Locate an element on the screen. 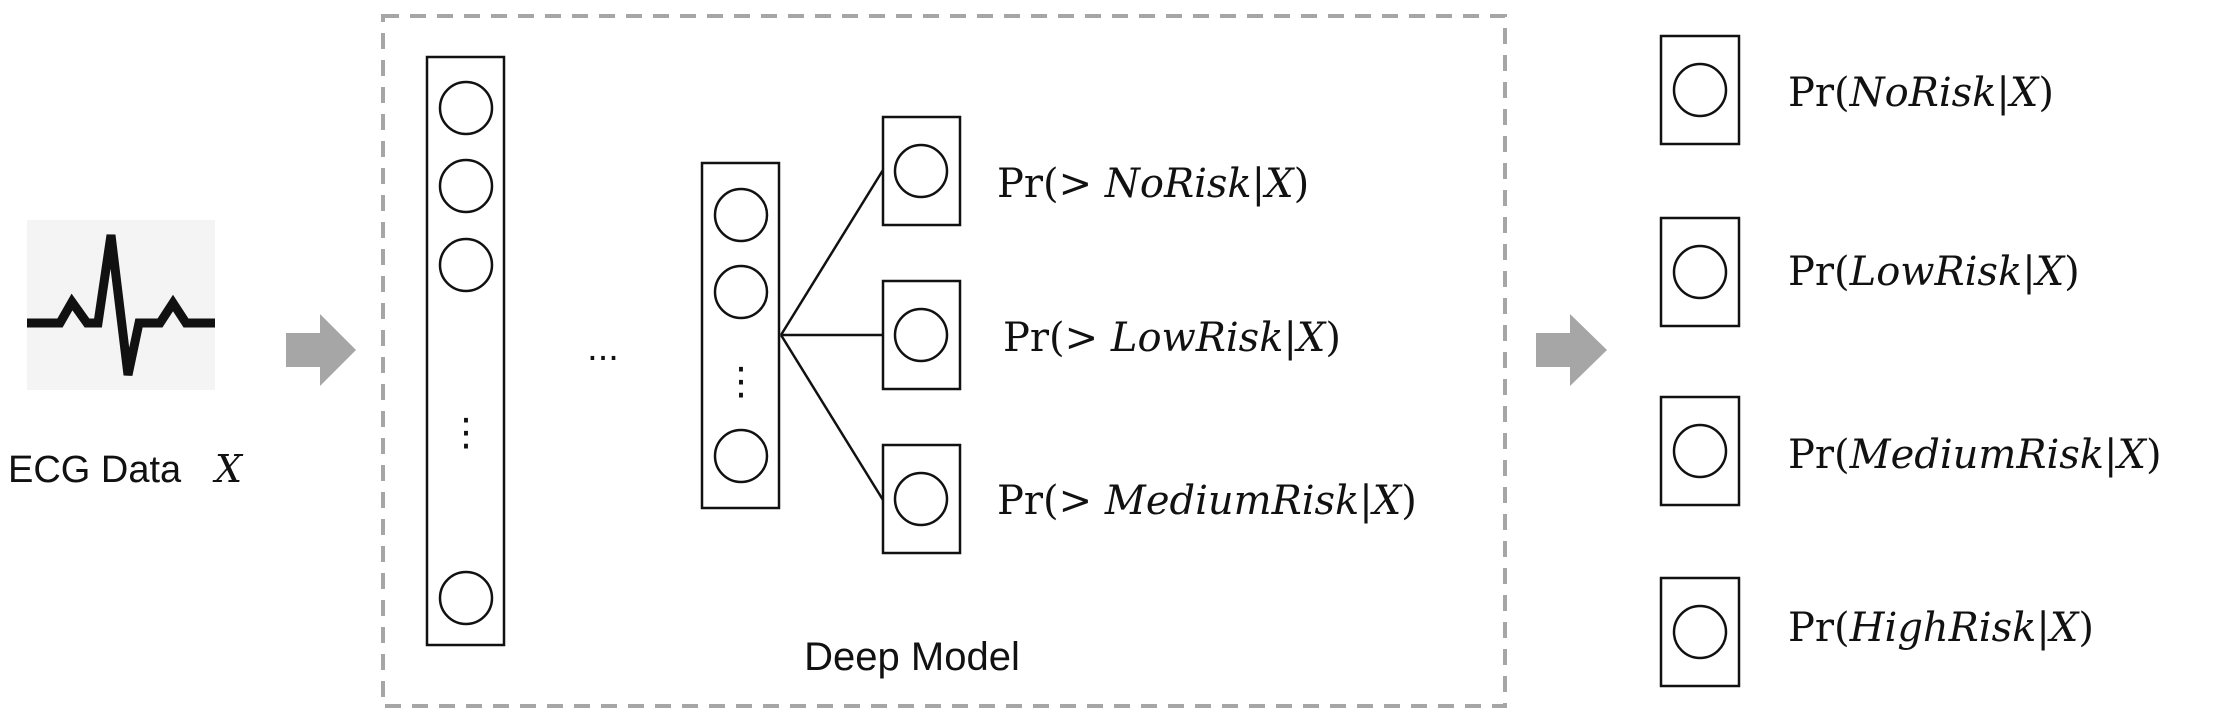  input-variable: X is located at coordinates (228, 469).